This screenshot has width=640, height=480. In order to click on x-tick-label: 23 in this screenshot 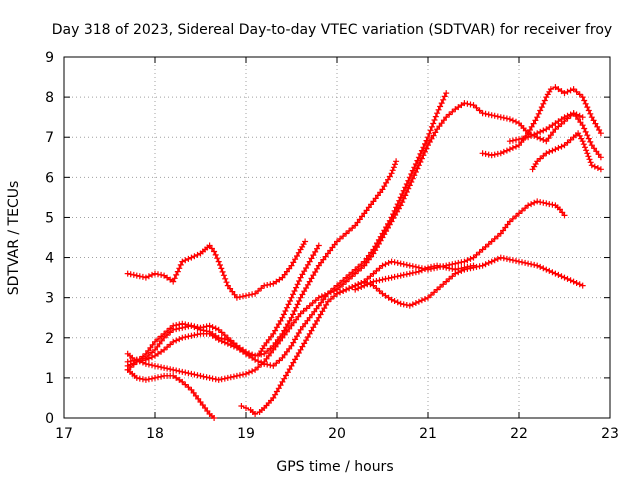, I will do `click(610, 434)`.